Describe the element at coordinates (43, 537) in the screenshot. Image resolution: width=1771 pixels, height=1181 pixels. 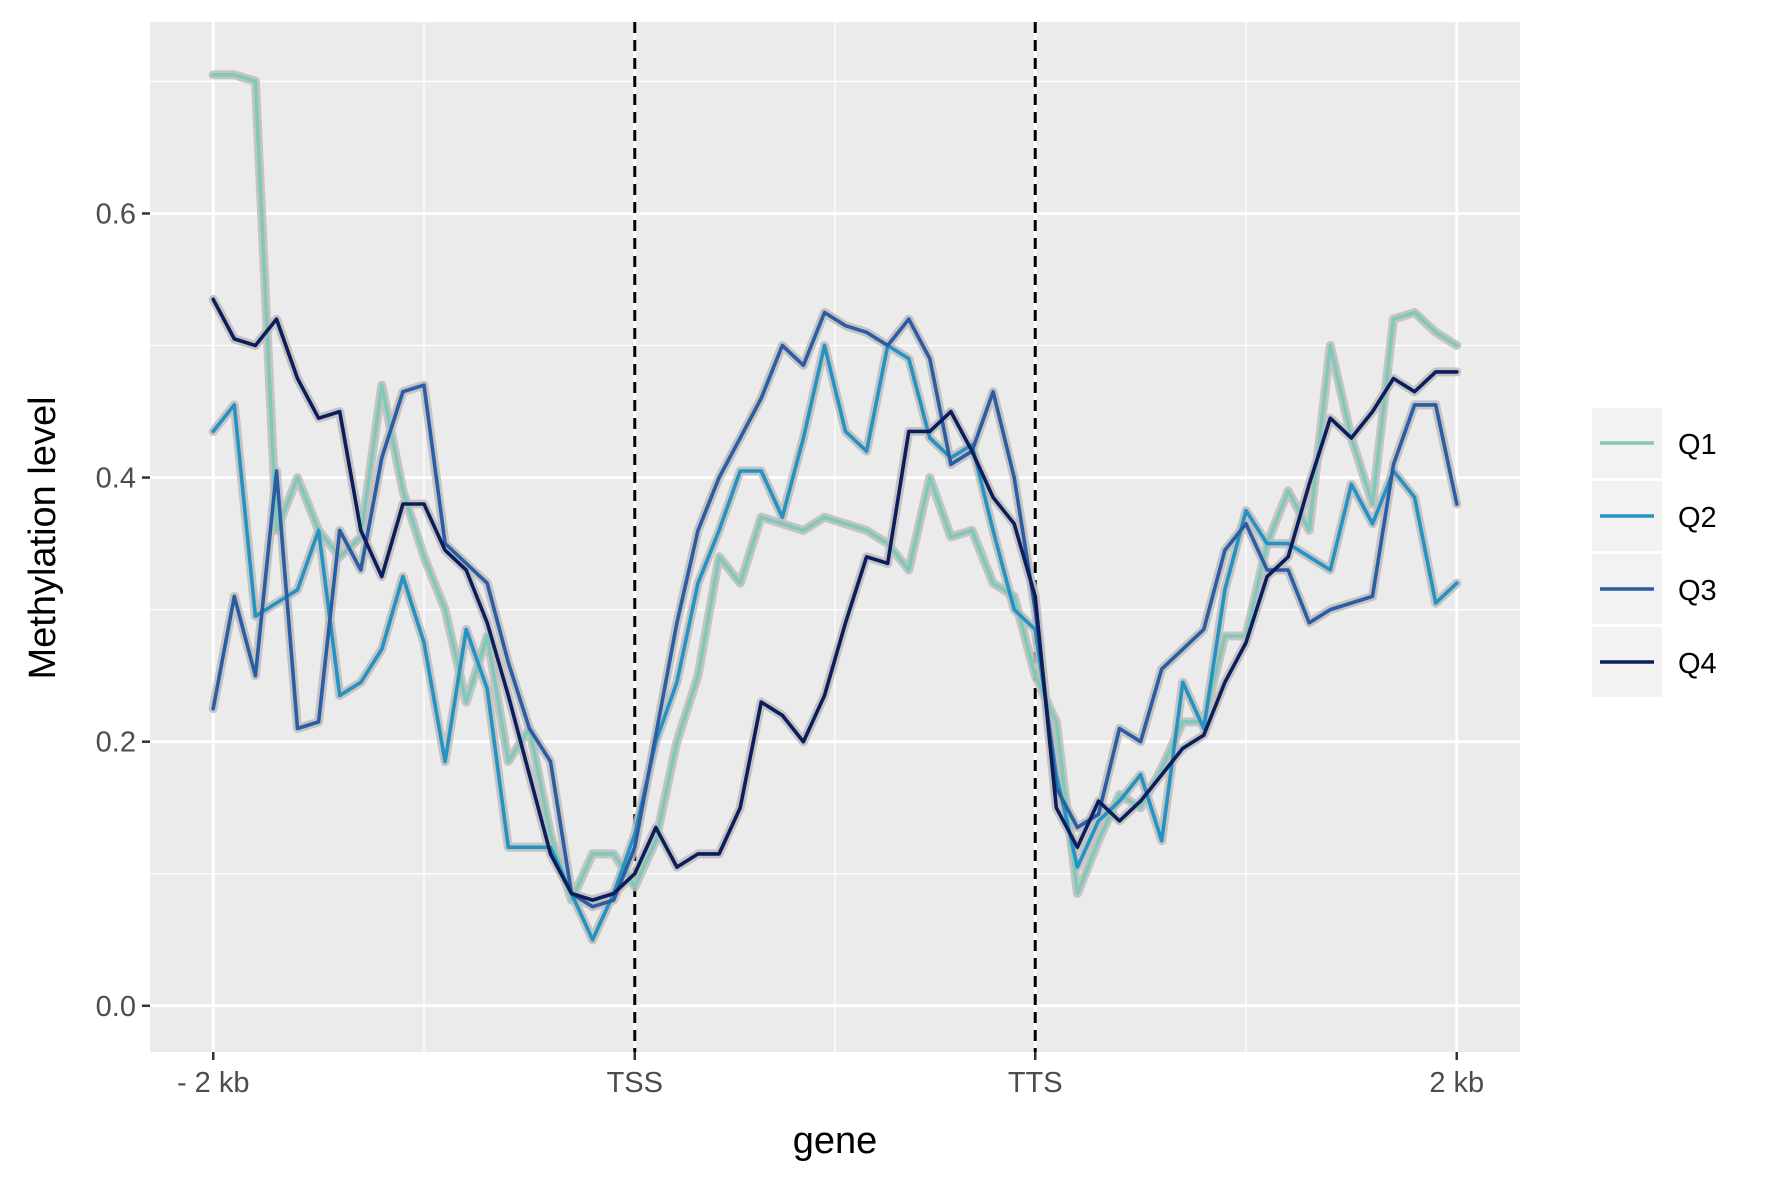
I see `y-axis-title: Methylation level` at that location.